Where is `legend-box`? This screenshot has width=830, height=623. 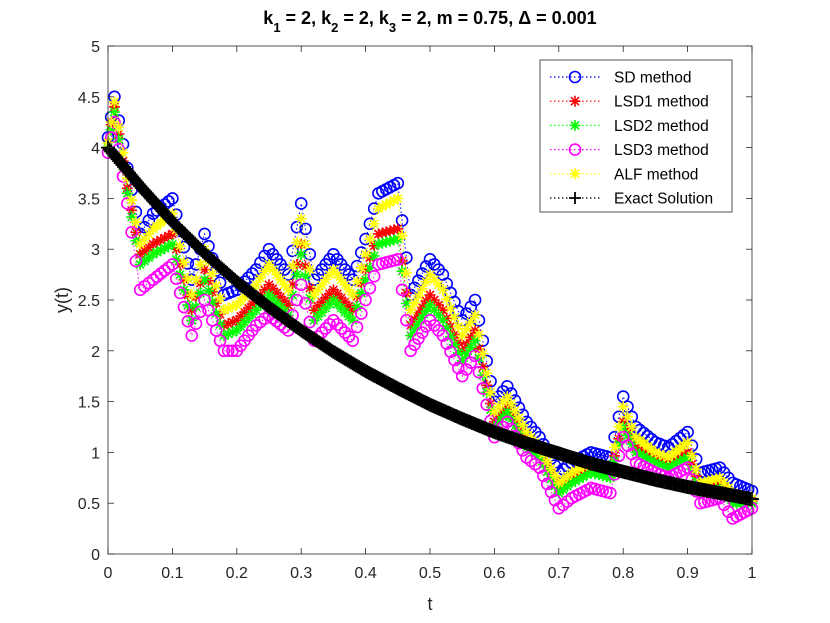 legend-box is located at coordinates (636, 136).